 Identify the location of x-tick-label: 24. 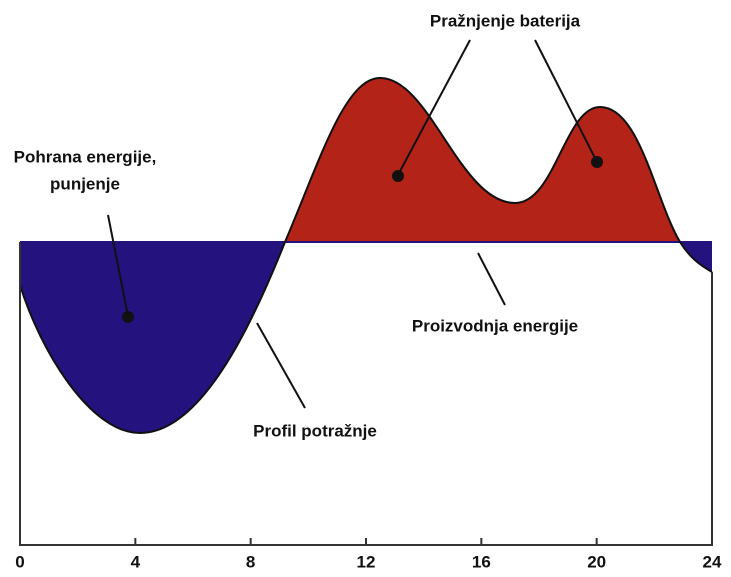
(712, 561).